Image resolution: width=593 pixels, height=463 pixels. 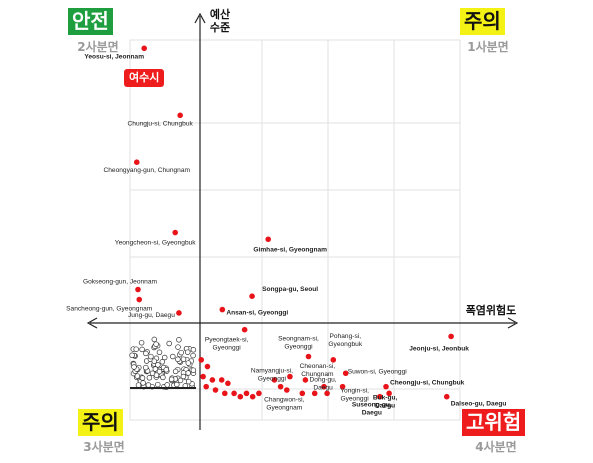 What do you see at coordinates (385, 401) in the screenshot?
I see `point-label: Buk-gu, Daegu` at bounding box center [385, 401].